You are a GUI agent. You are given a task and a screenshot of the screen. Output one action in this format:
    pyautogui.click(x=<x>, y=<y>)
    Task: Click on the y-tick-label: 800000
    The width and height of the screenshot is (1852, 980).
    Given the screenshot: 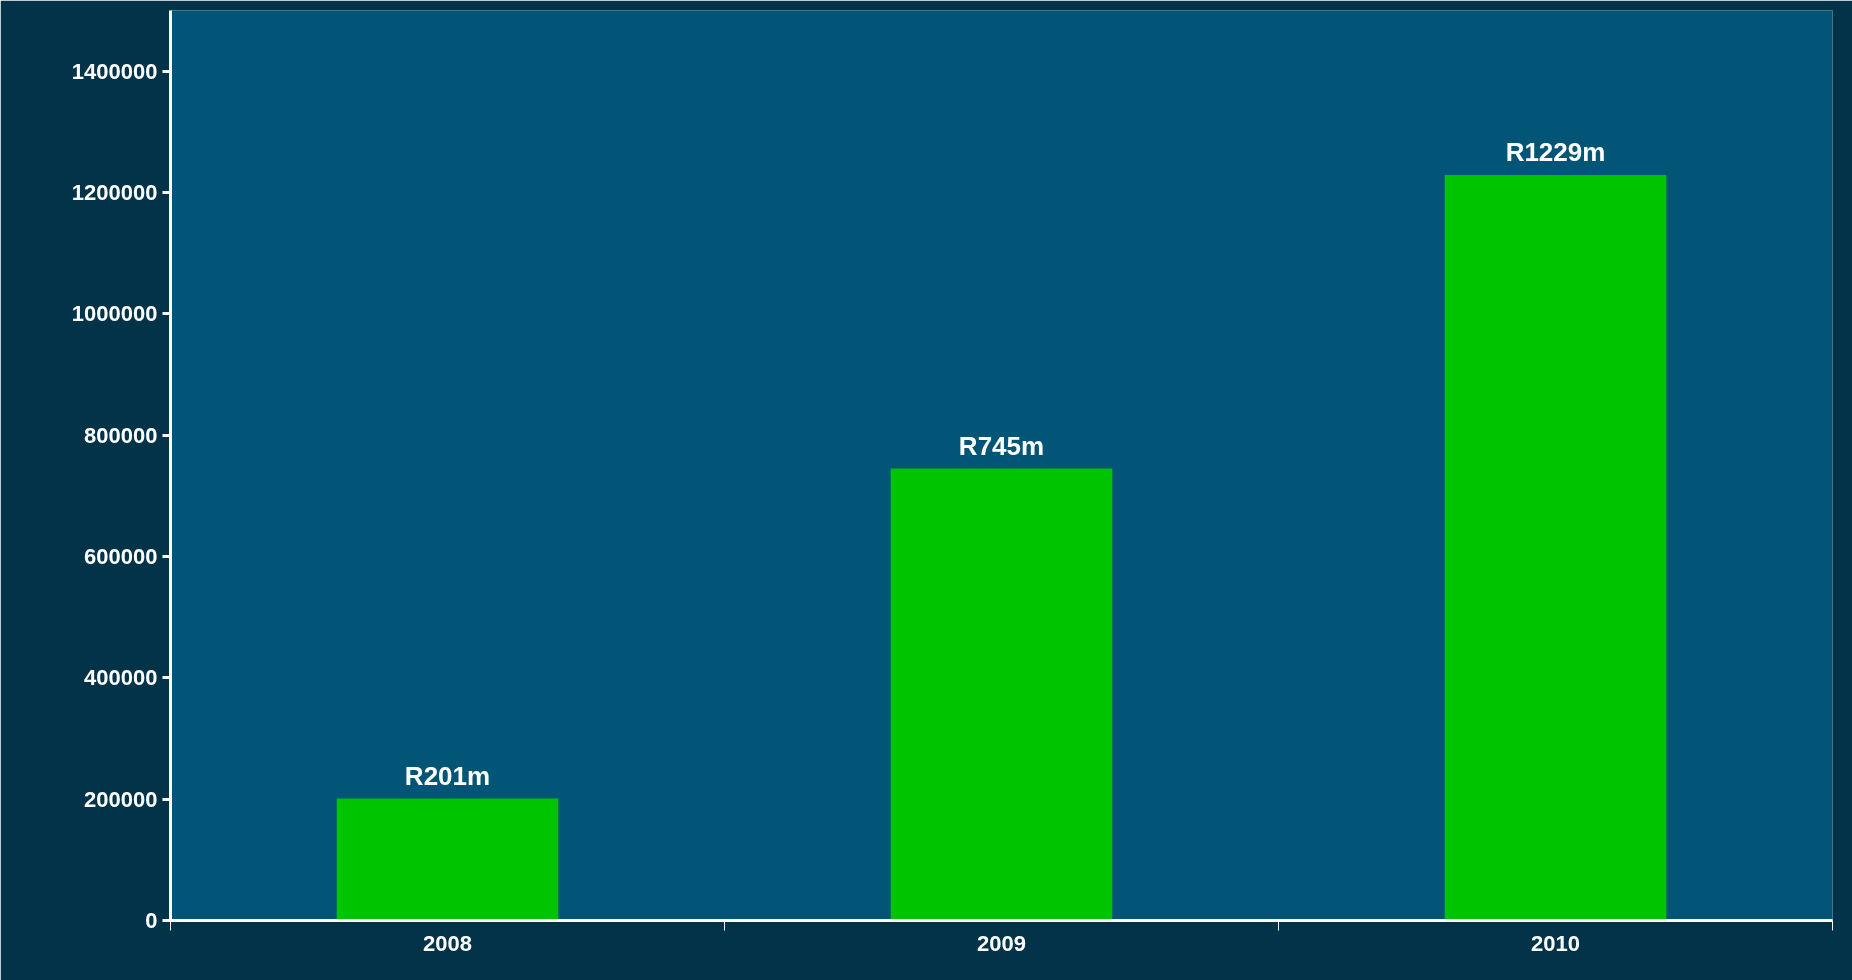 What is the action you would take?
    pyautogui.click(x=121, y=435)
    